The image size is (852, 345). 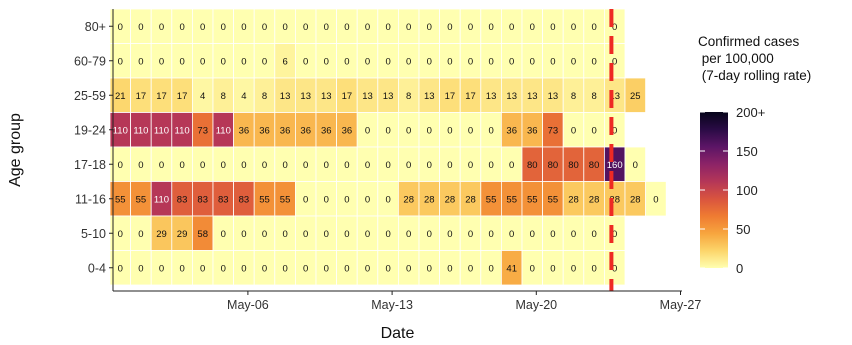 What do you see at coordinates (284, 61) in the screenshot?
I see `cell-value-label: 6` at bounding box center [284, 61].